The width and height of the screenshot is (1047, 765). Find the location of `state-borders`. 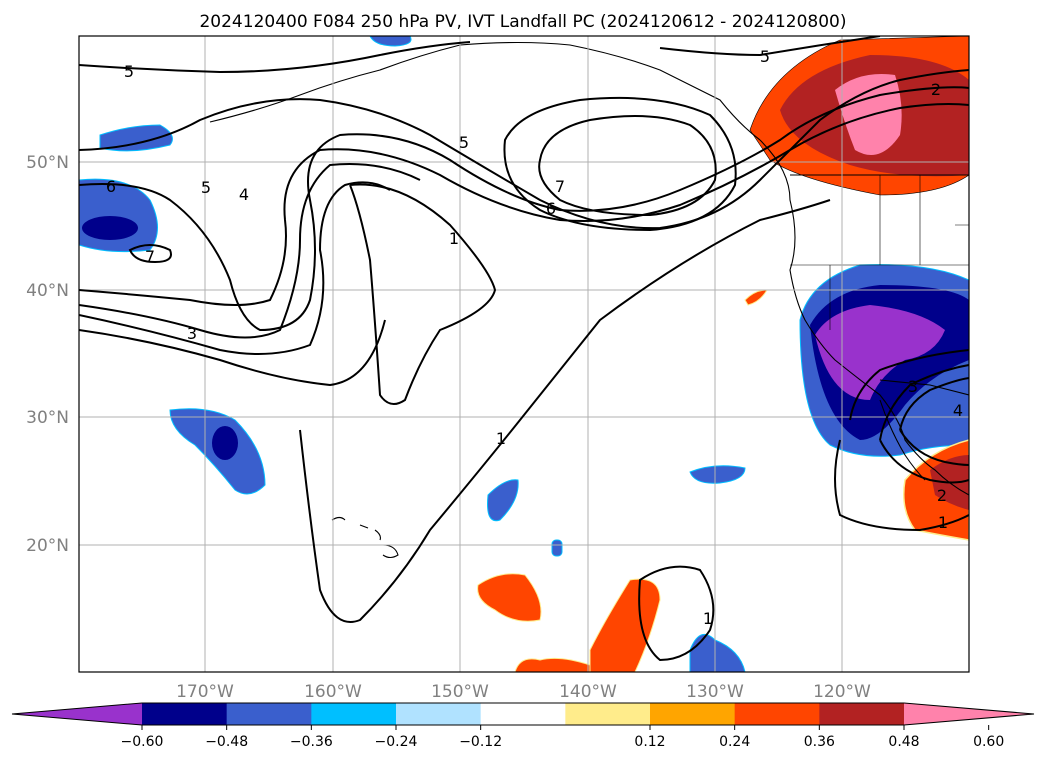

state-borders is located at coordinates (879, 252).